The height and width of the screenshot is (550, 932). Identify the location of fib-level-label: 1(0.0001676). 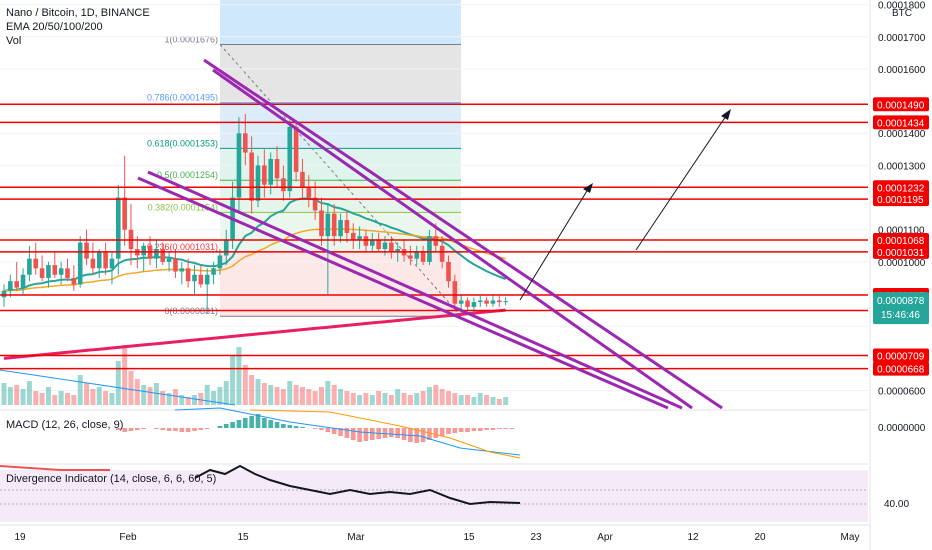
(191, 39).